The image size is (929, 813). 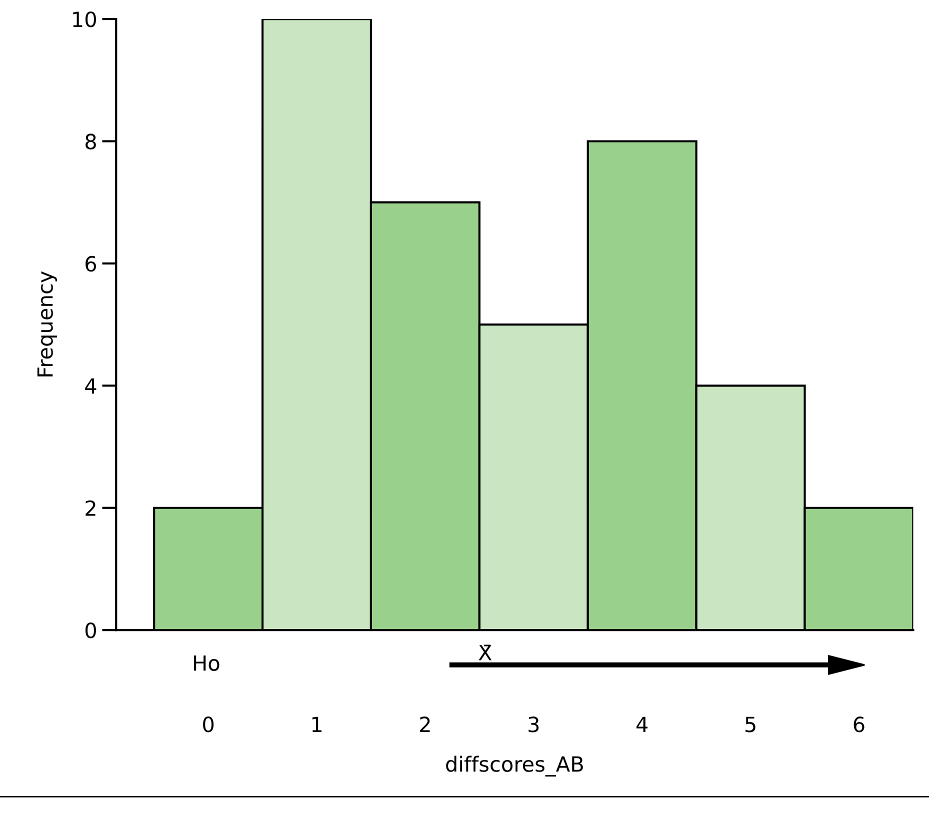 I want to click on x-axis-title: diffscores_AB, so click(x=514, y=766).